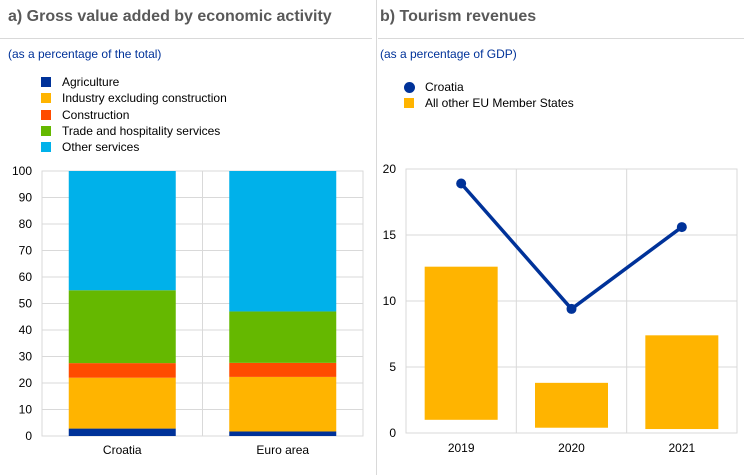  I want to click on legend-swatch-industry, so click(46, 98).